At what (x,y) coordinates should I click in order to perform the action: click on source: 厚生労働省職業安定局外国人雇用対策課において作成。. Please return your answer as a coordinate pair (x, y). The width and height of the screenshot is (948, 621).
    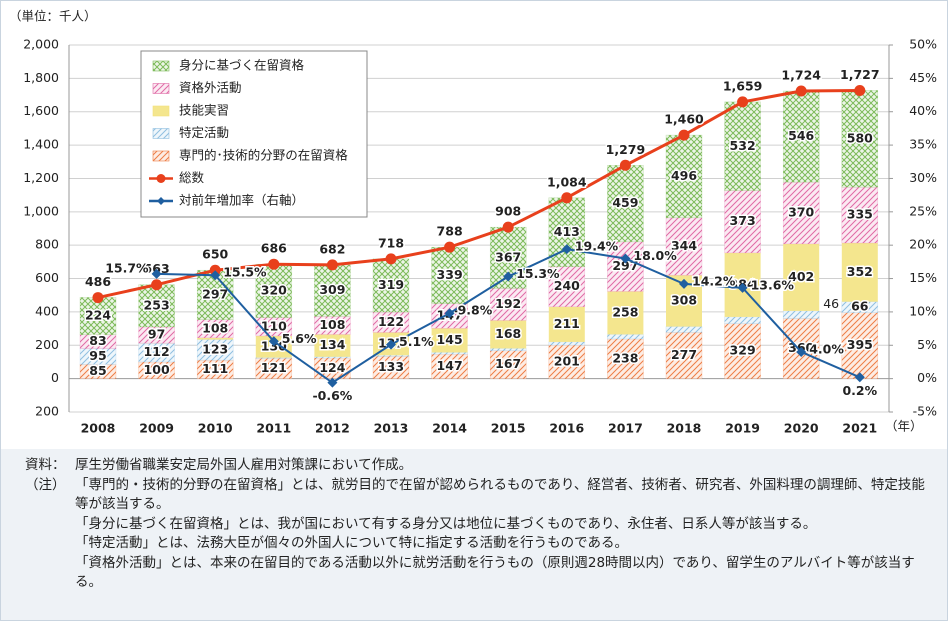
    Looking at the image, I should click on (244, 465).